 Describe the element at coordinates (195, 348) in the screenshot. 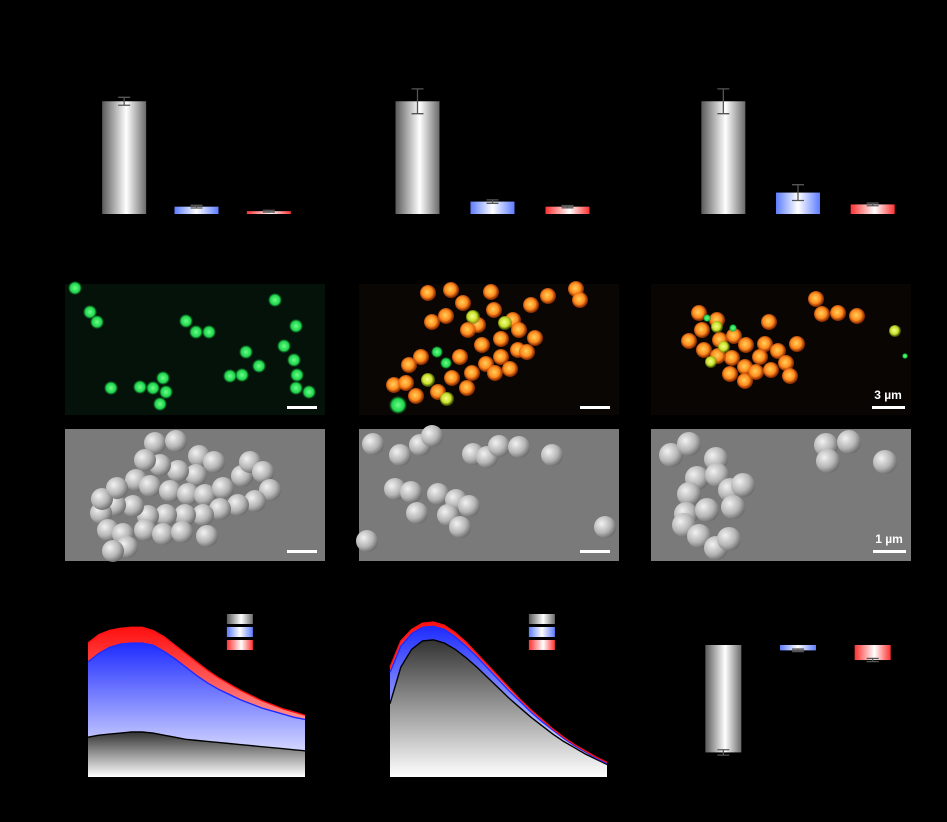

I see `fluorescence-image-control` at that location.